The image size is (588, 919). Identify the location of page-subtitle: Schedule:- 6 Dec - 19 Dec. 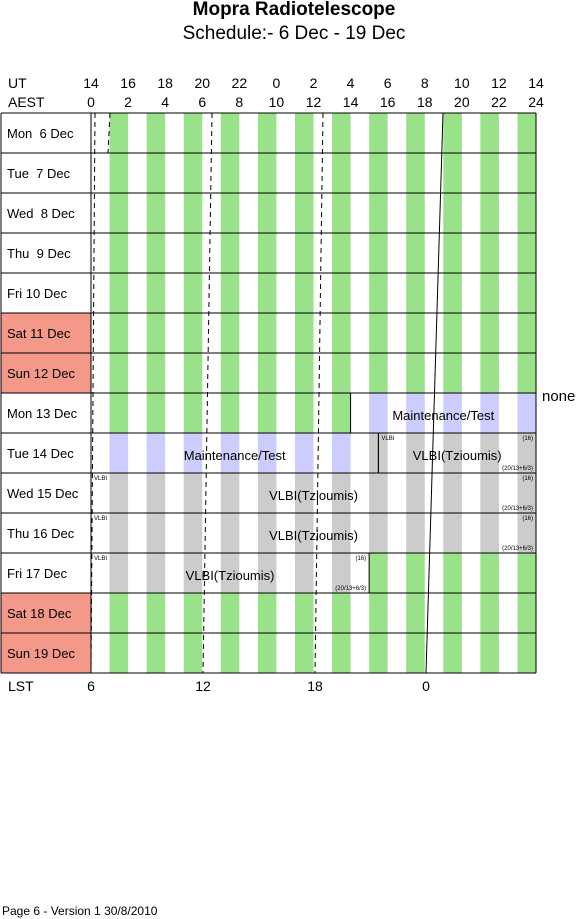
(294, 33).